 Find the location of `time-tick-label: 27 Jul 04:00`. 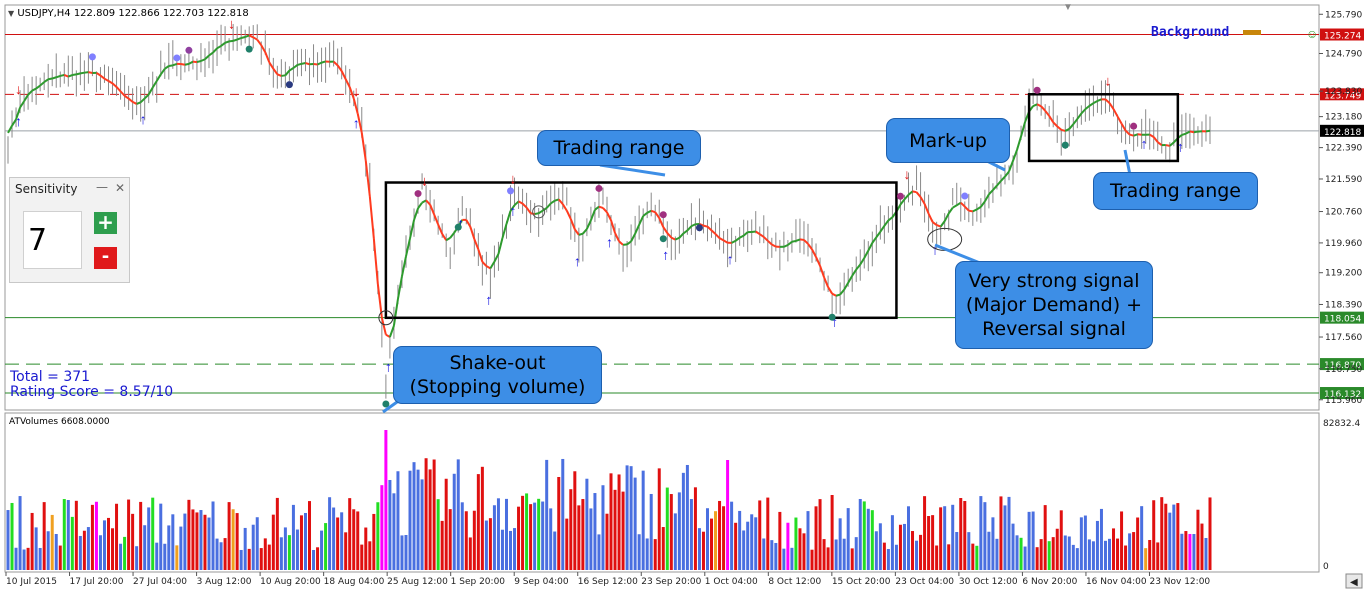

time-tick-label: 27 Jul 04:00 is located at coordinates (160, 582).